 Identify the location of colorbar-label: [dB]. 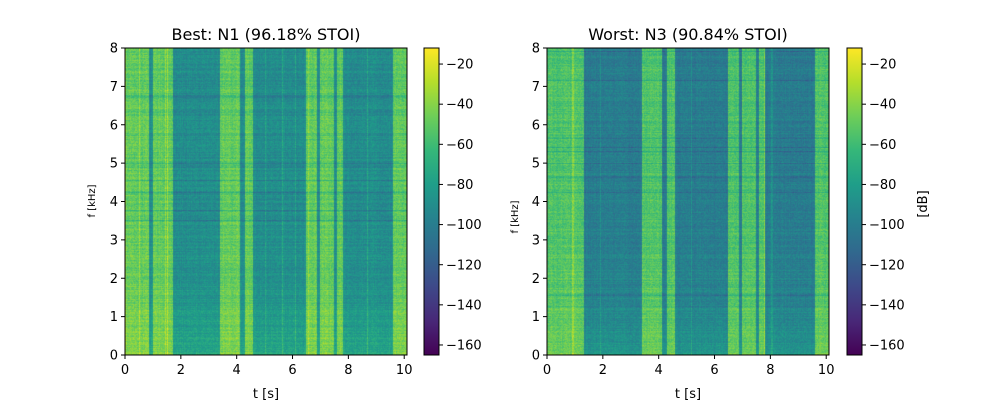
(923, 203).